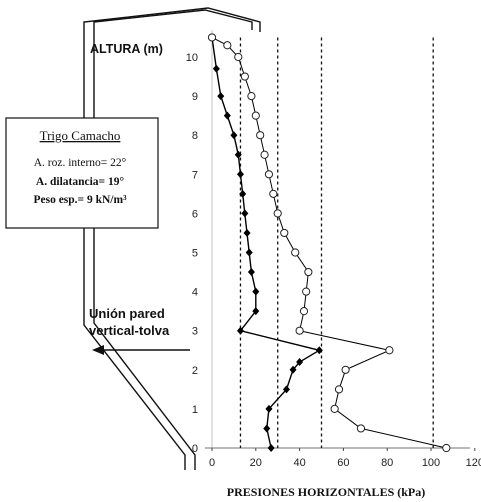  I want to click on y-tick-label: 7, so click(195, 175).